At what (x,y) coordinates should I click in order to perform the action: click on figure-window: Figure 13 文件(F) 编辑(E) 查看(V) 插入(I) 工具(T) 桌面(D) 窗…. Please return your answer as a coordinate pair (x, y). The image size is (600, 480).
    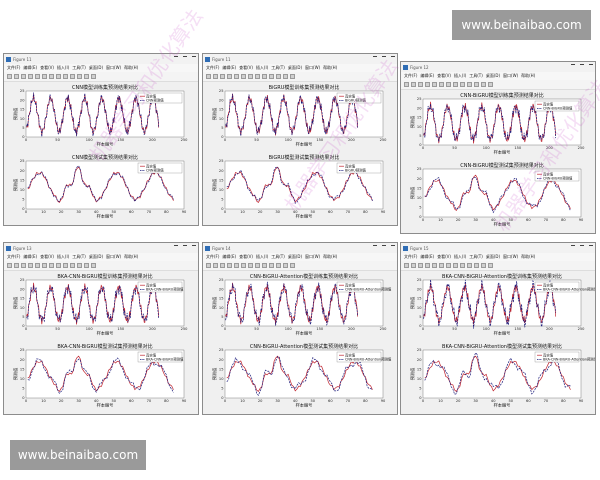
    Looking at the image, I should click on (101, 328).